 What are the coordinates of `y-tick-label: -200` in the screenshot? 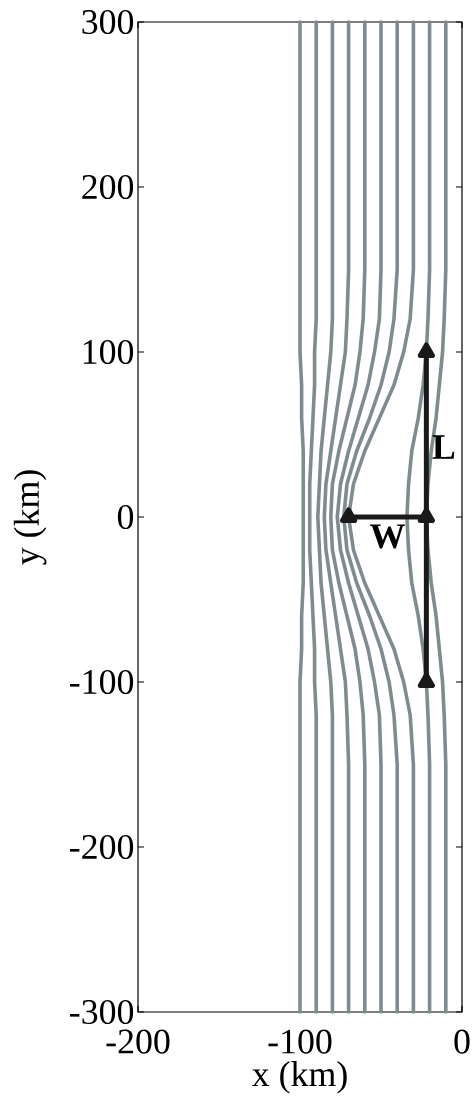 It's located at (102, 847).